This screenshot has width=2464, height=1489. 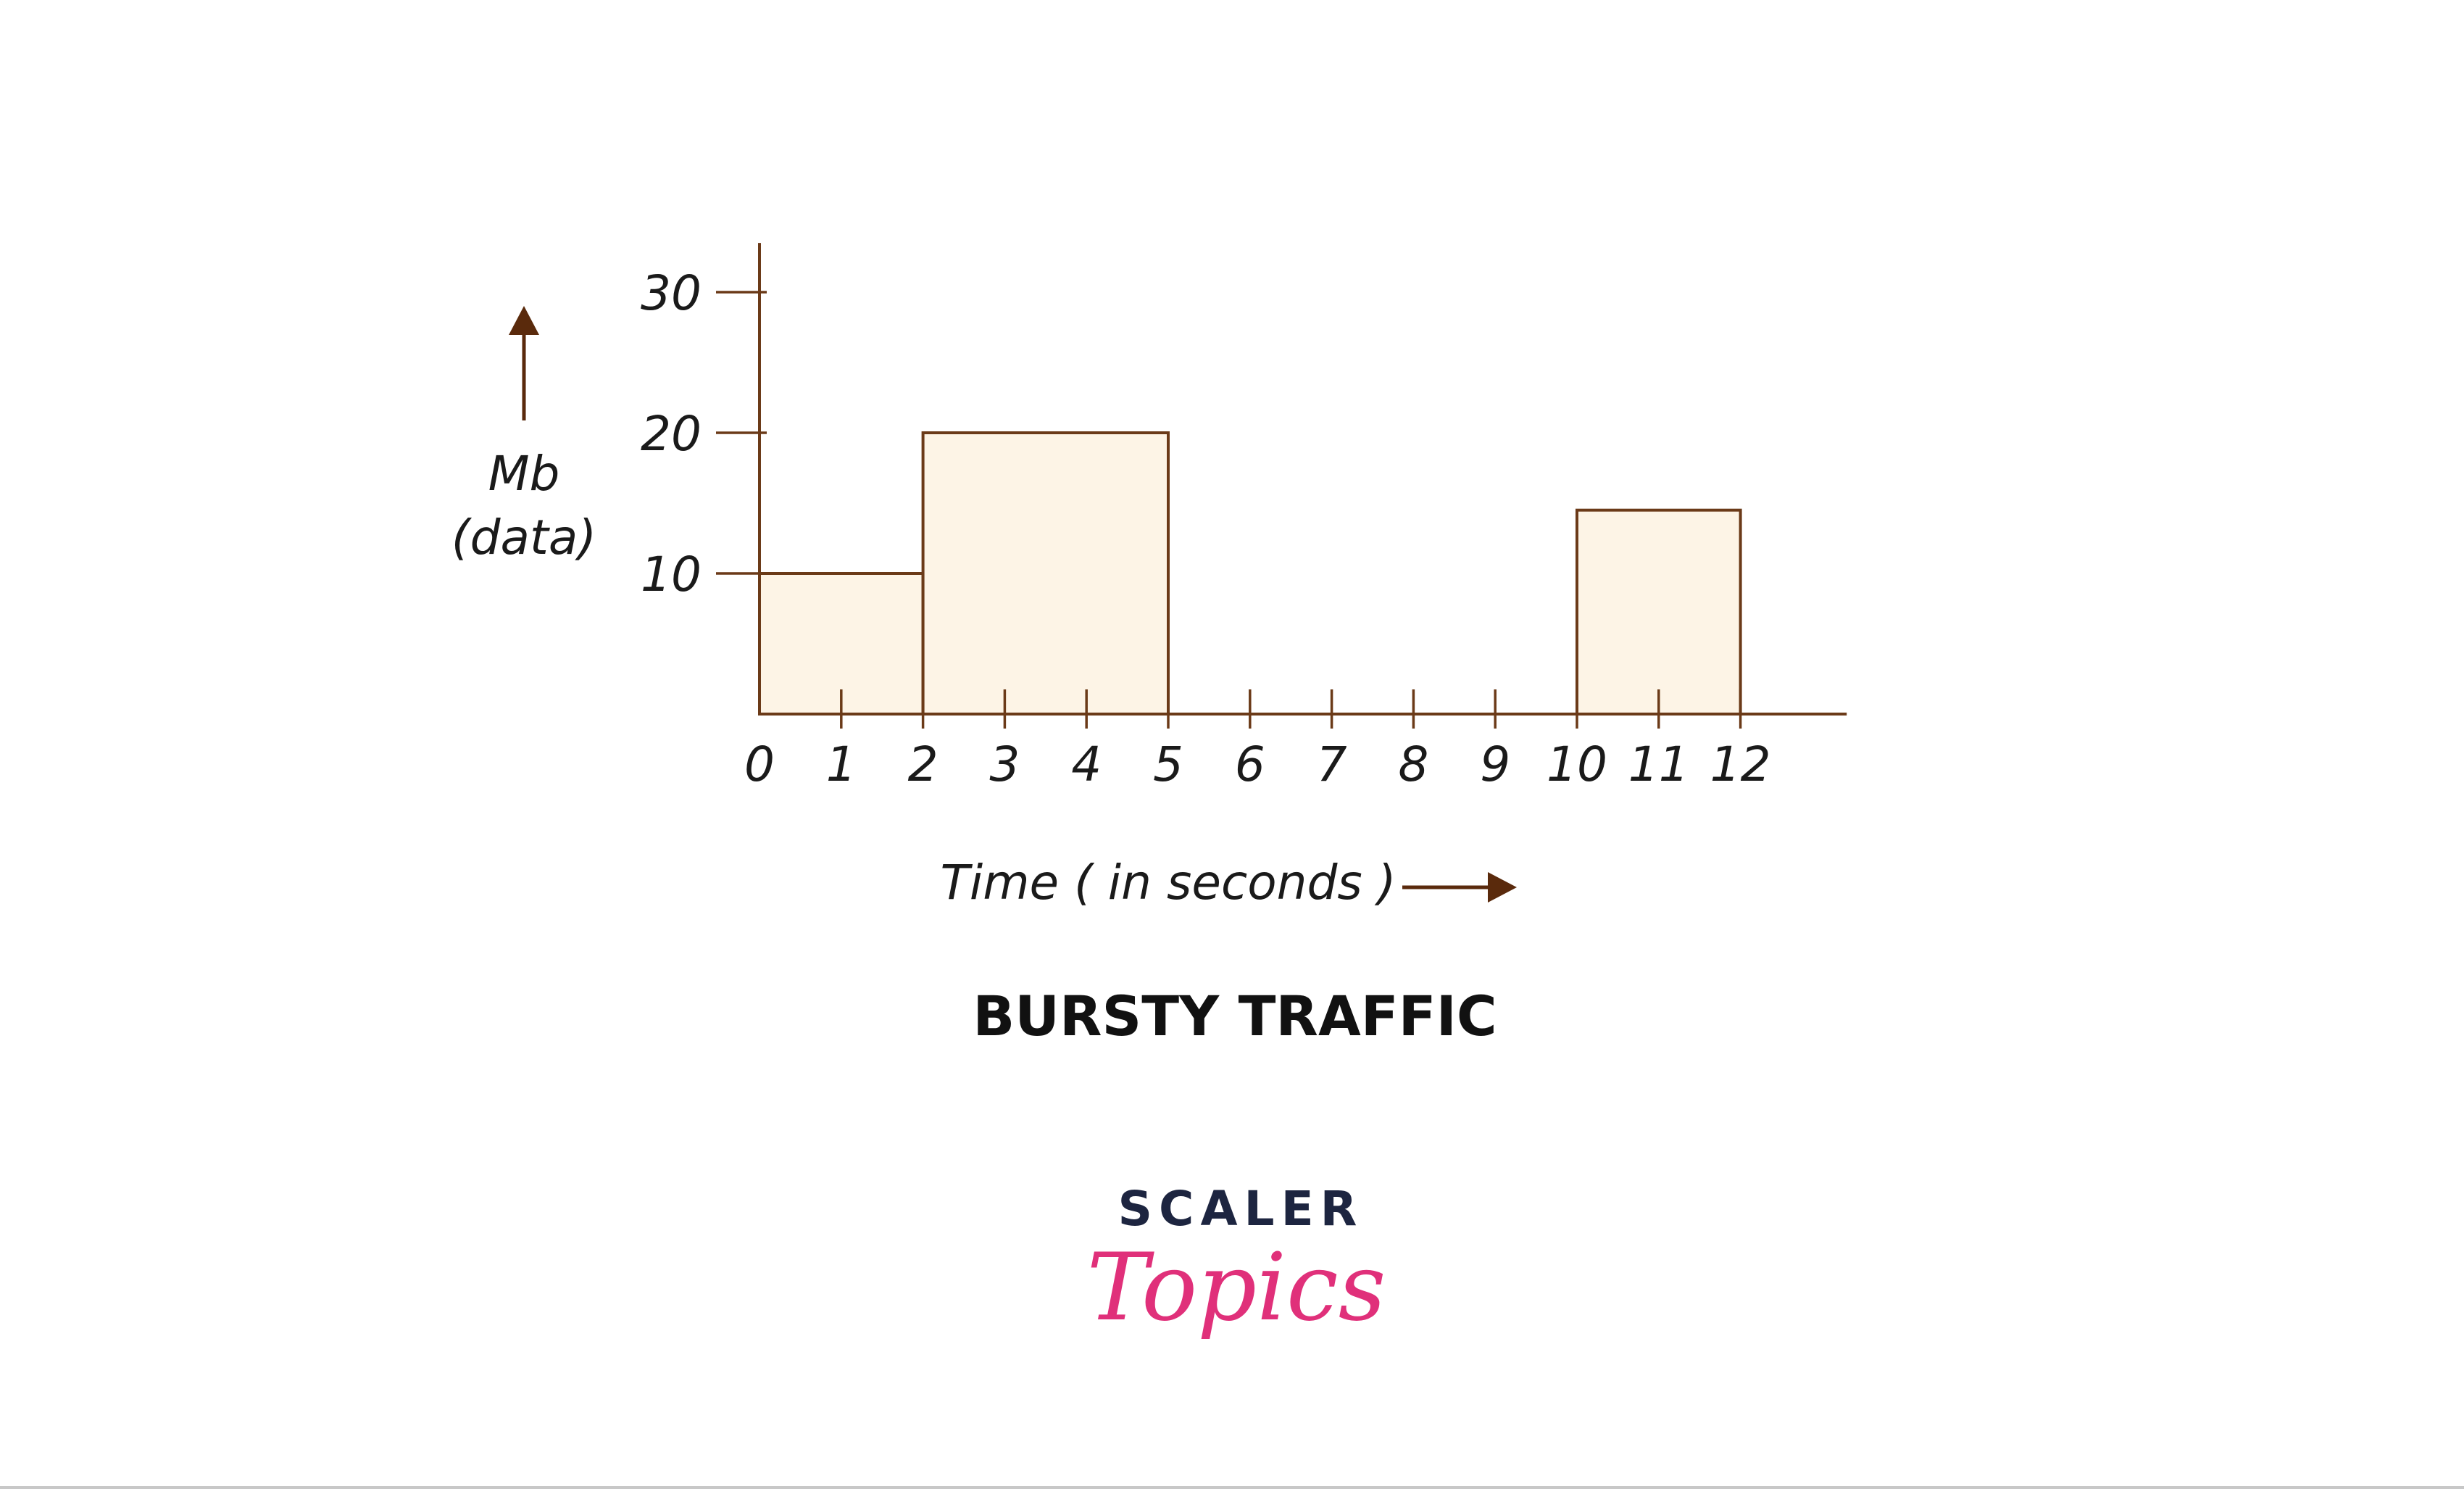 I want to click on x-axis-arrow-icon, so click(x=1502, y=888).